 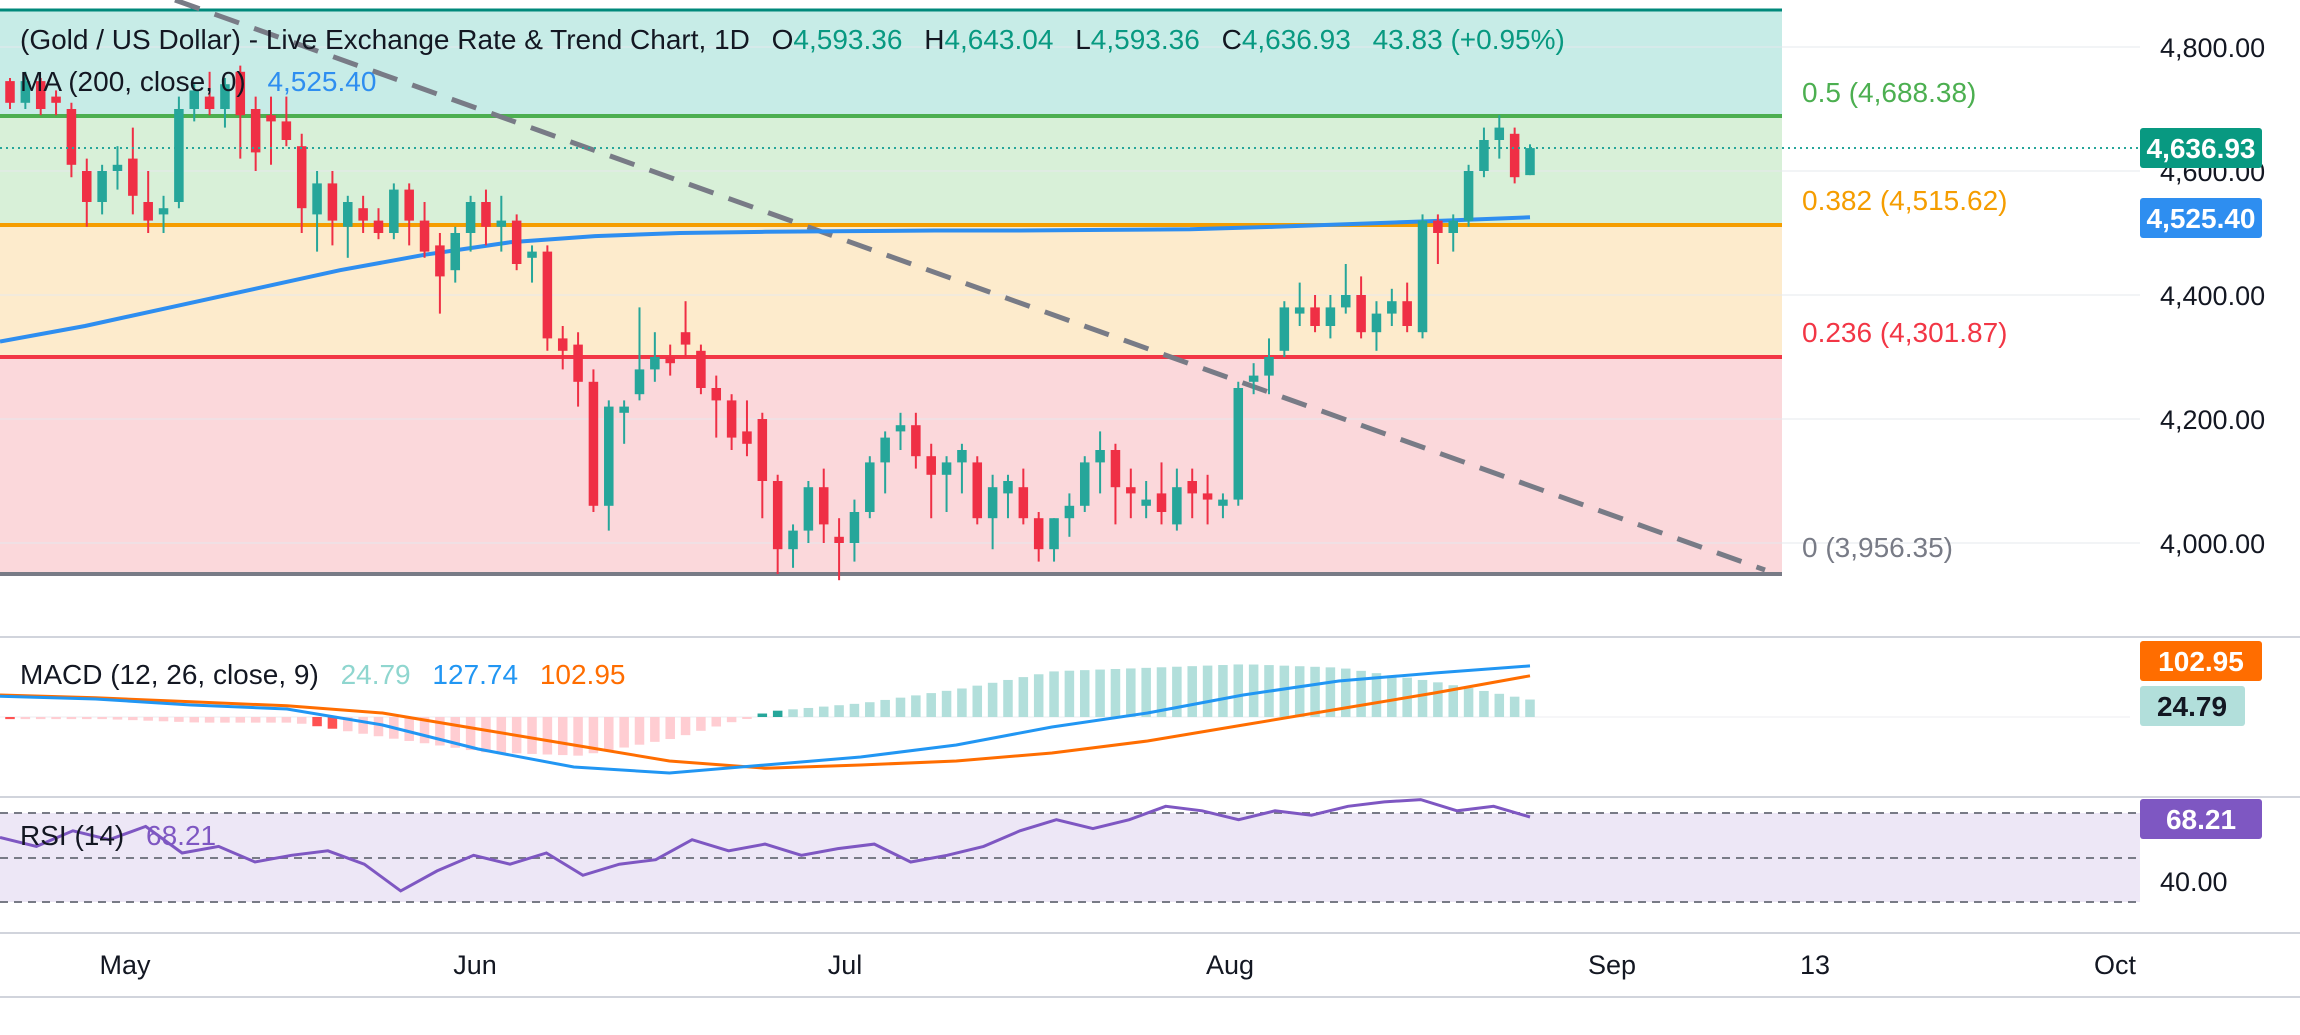 What do you see at coordinates (118, 835) in the screenshot?
I see `rsi-legend: RSI (14) 68.21` at bounding box center [118, 835].